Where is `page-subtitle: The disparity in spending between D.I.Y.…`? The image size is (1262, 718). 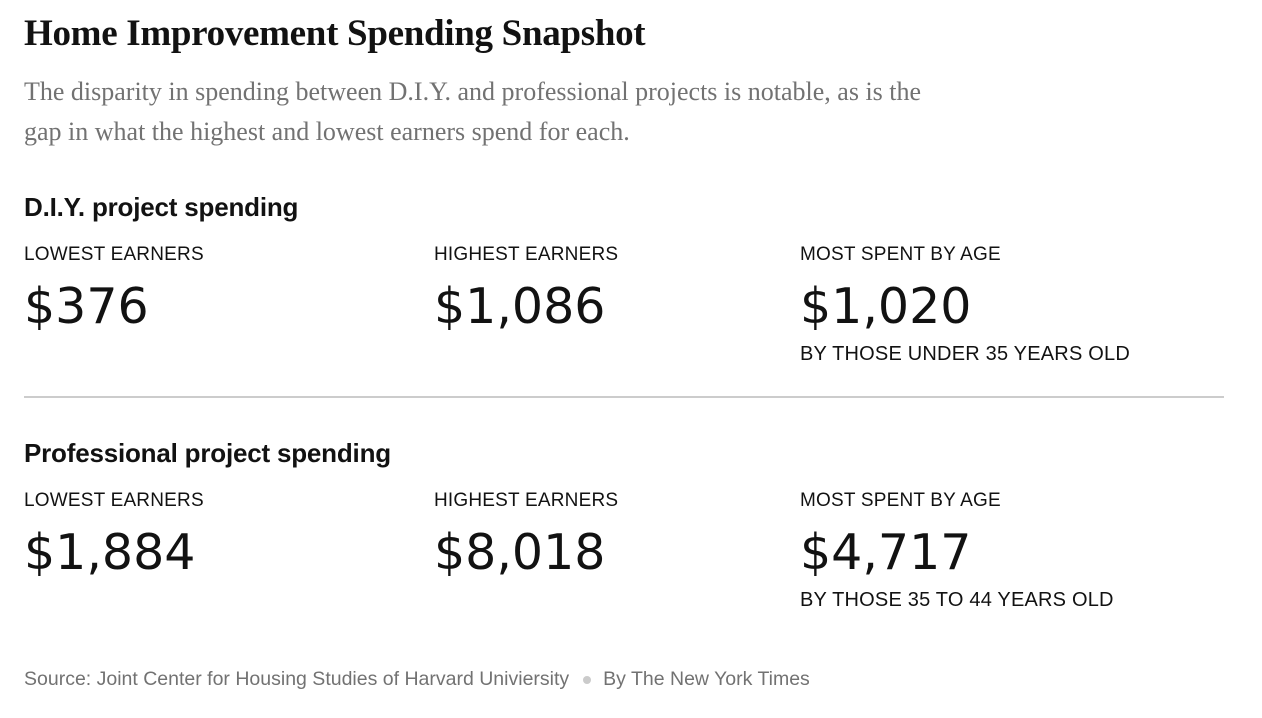 page-subtitle: The disparity in spending between D.I.Y.… is located at coordinates (624, 112).